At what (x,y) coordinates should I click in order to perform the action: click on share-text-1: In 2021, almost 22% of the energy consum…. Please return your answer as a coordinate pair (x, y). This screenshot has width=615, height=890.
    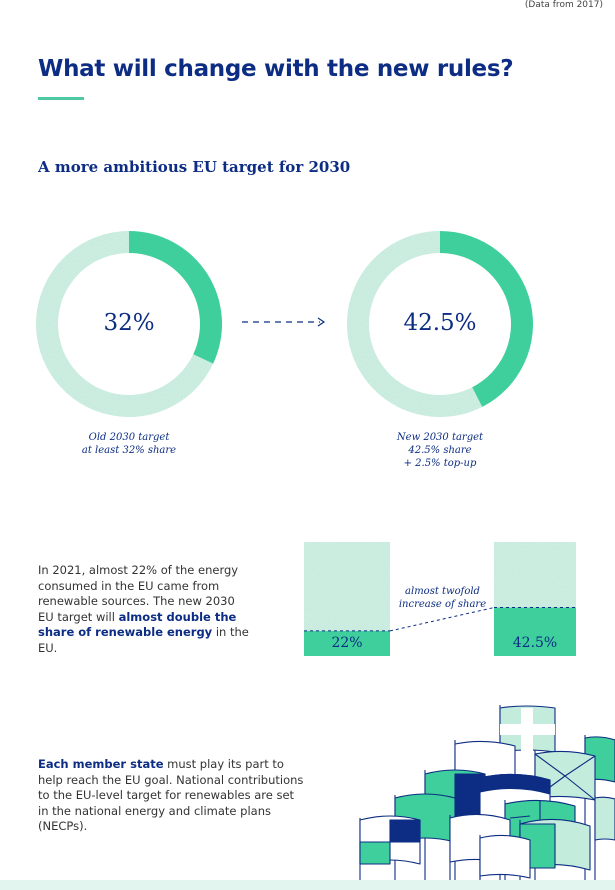
    Looking at the image, I should click on (138, 593).